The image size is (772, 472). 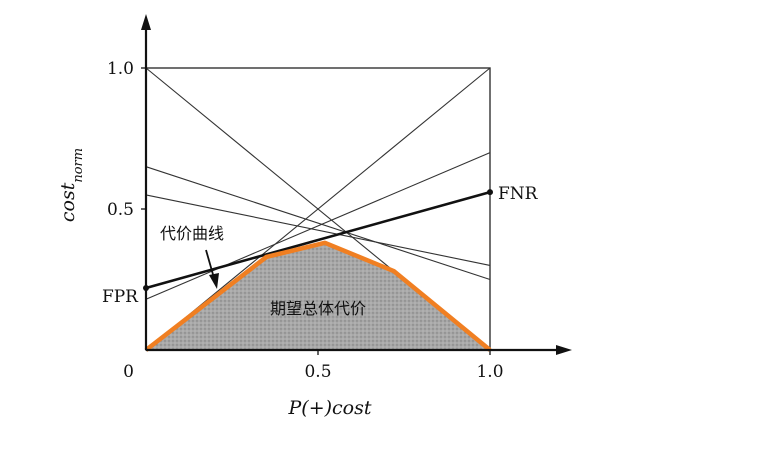 I want to click on fpr-fnr-cost-line, so click(x=318, y=240).